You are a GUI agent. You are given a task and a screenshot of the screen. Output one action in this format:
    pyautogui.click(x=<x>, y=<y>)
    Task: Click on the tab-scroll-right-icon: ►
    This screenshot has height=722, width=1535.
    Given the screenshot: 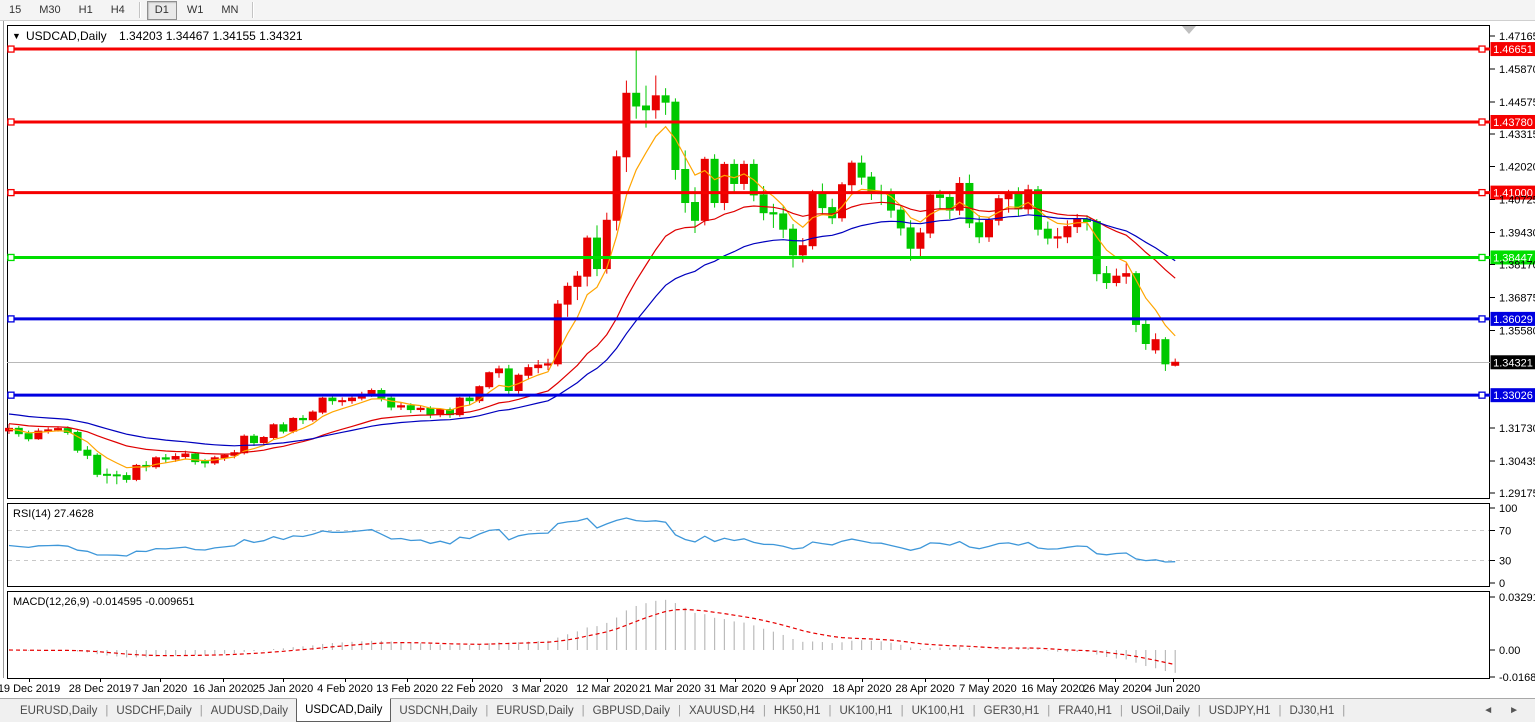 What is the action you would take?
    pyautogui.click(x=1514, y=710)
    